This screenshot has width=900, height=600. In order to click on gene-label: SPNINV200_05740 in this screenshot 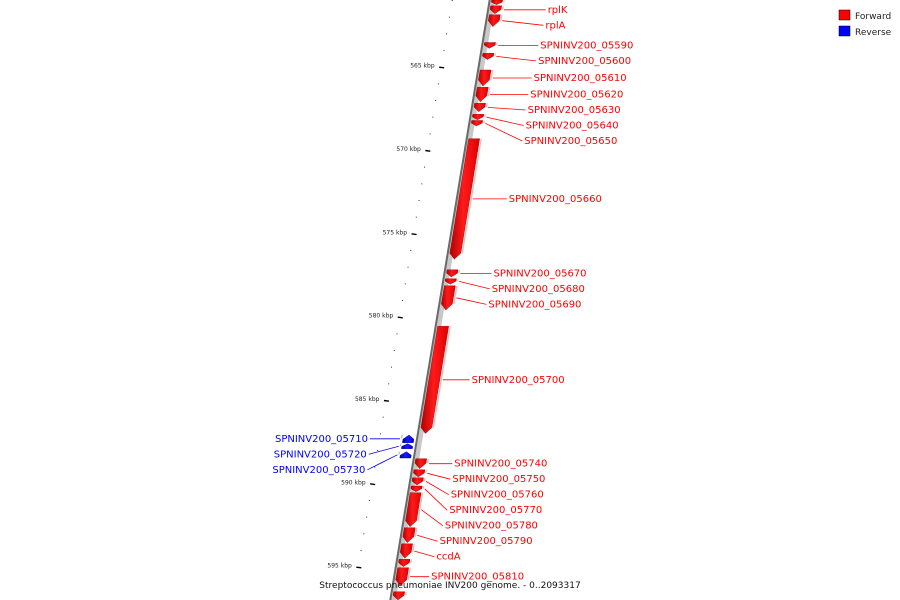, I will do `click(500, 464)`.